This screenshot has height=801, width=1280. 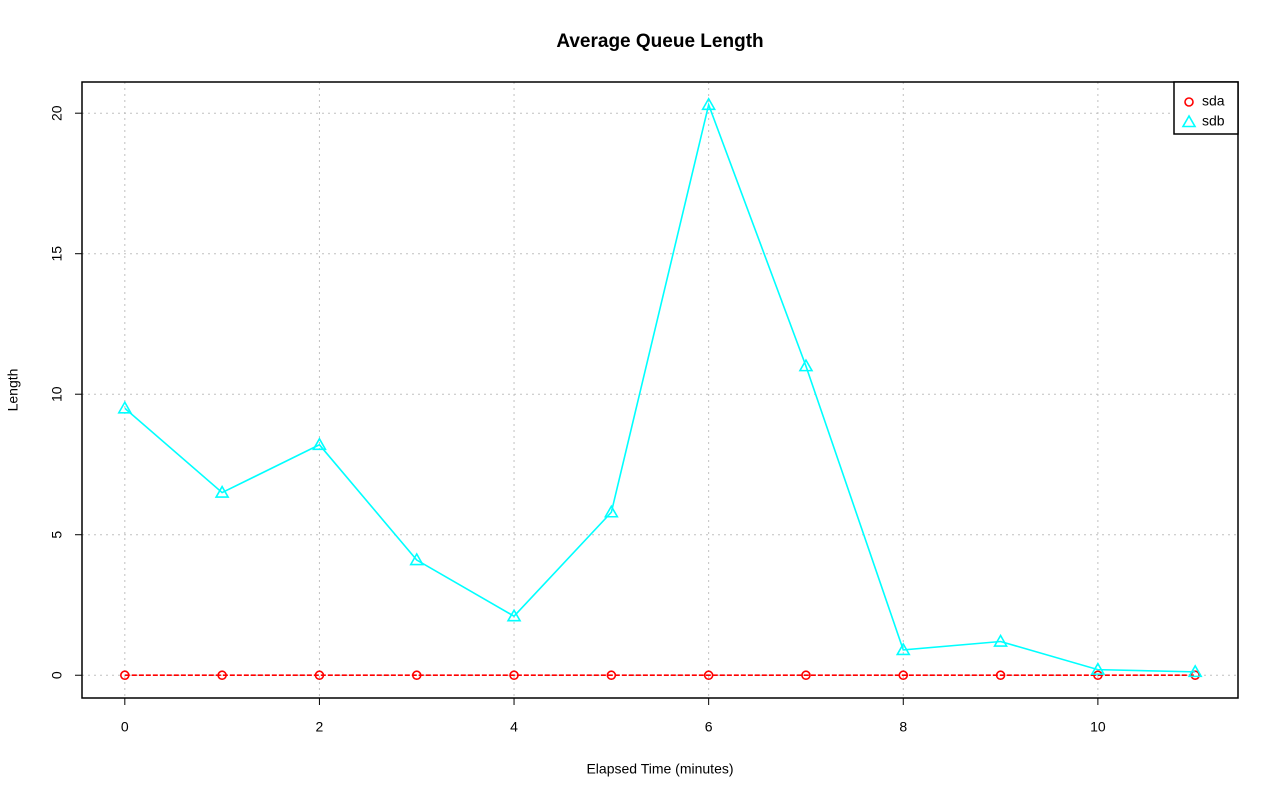 What do you see at coordinates (57, 394) in the screenshot?
I see `y-tick-label: 10` at bounding box center [57, 394].